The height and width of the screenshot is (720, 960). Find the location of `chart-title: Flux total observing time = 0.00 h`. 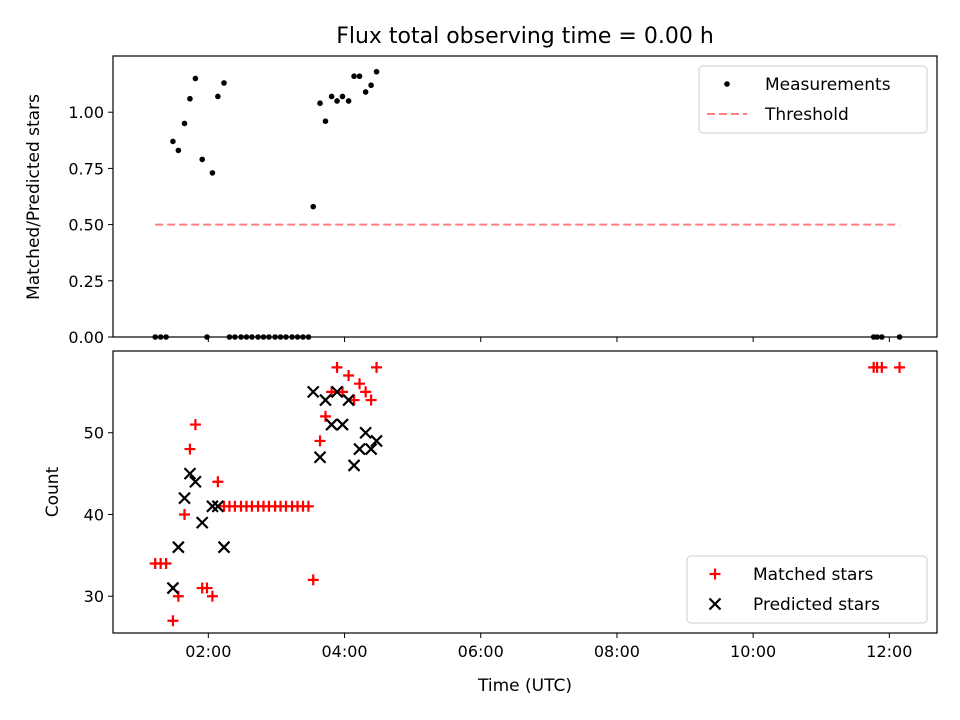

chart-title: Flux total observing time = 0.00 h is located at coordinates (525, 36).